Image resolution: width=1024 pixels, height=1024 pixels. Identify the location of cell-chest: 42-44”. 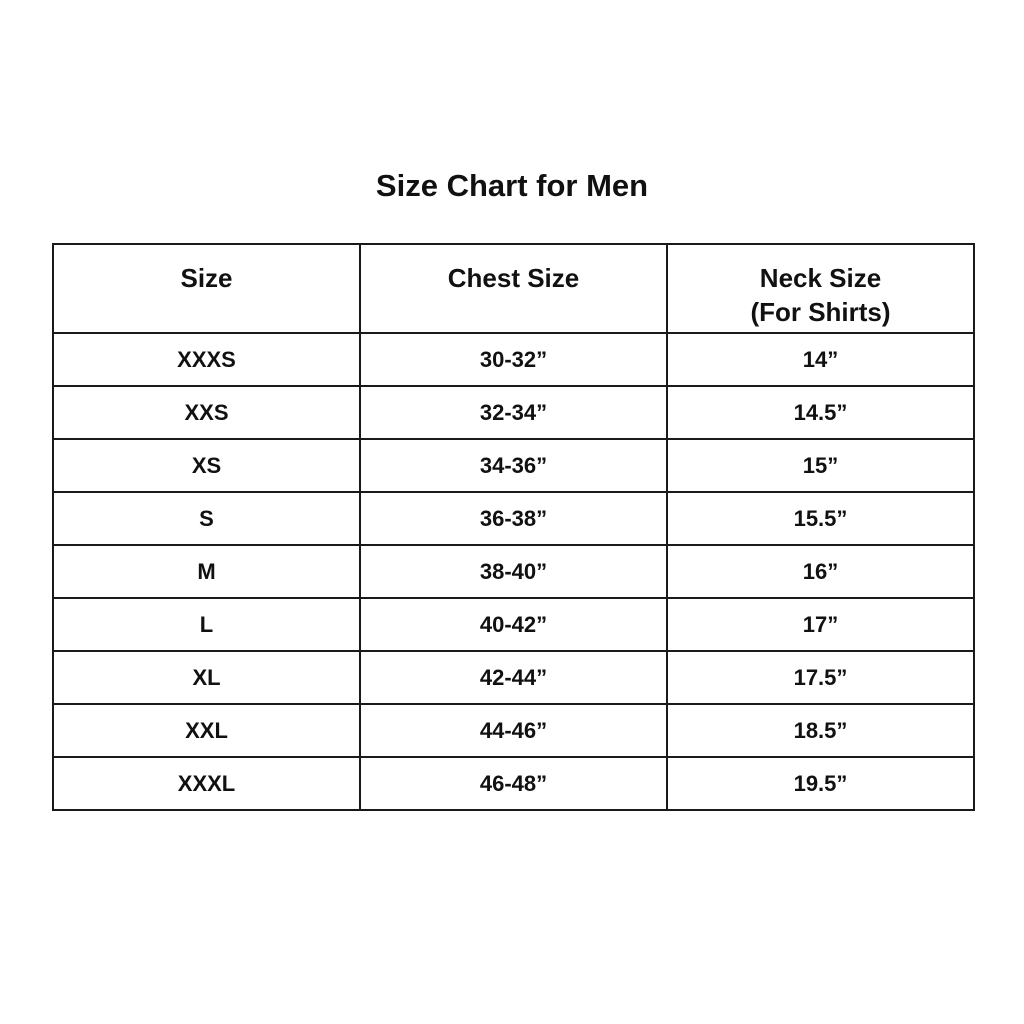
(513, 677).